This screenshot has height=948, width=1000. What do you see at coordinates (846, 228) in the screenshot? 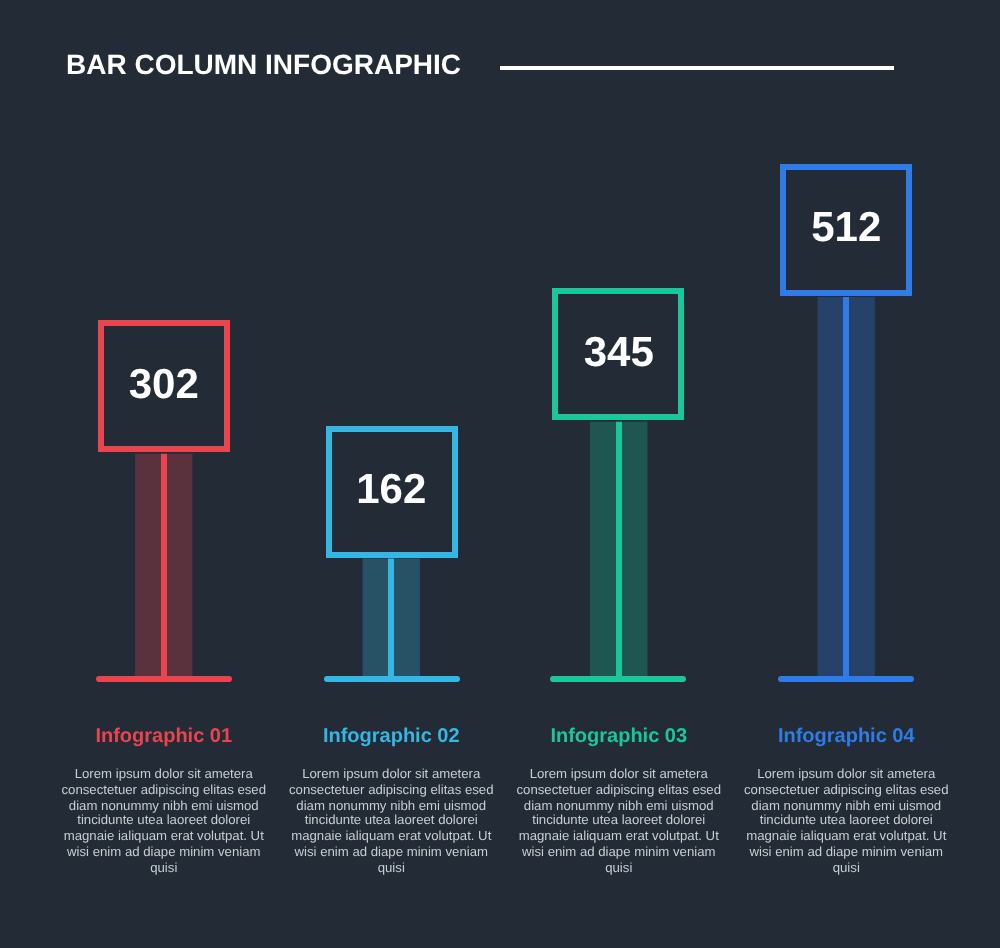
I see `data-label: 512` at bounding box center [846, 228].